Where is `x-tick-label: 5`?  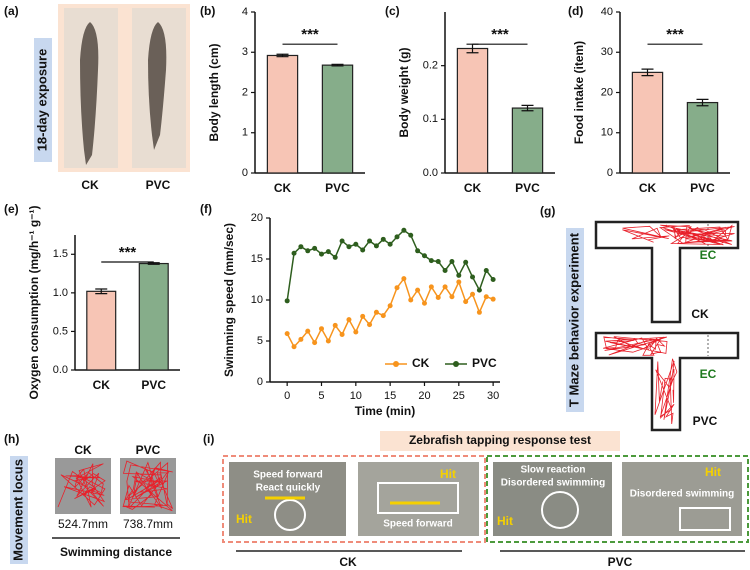 x-tick-label: 5 is located at coordinates (321, 396).